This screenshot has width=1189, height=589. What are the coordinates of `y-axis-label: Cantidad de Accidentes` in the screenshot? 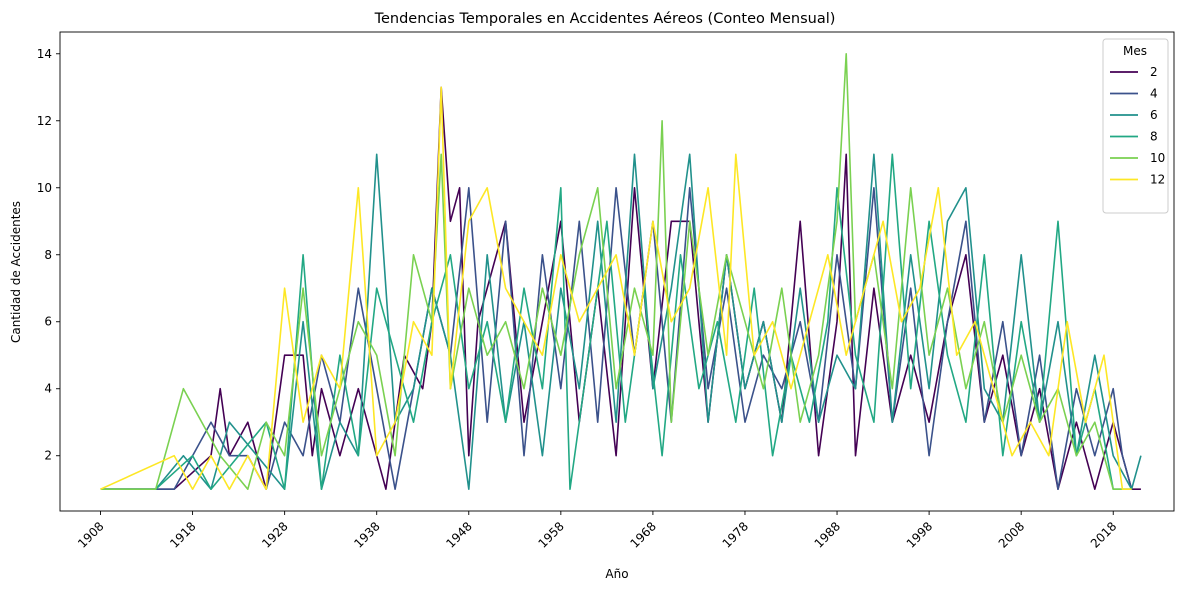 It's located at (16, 272).